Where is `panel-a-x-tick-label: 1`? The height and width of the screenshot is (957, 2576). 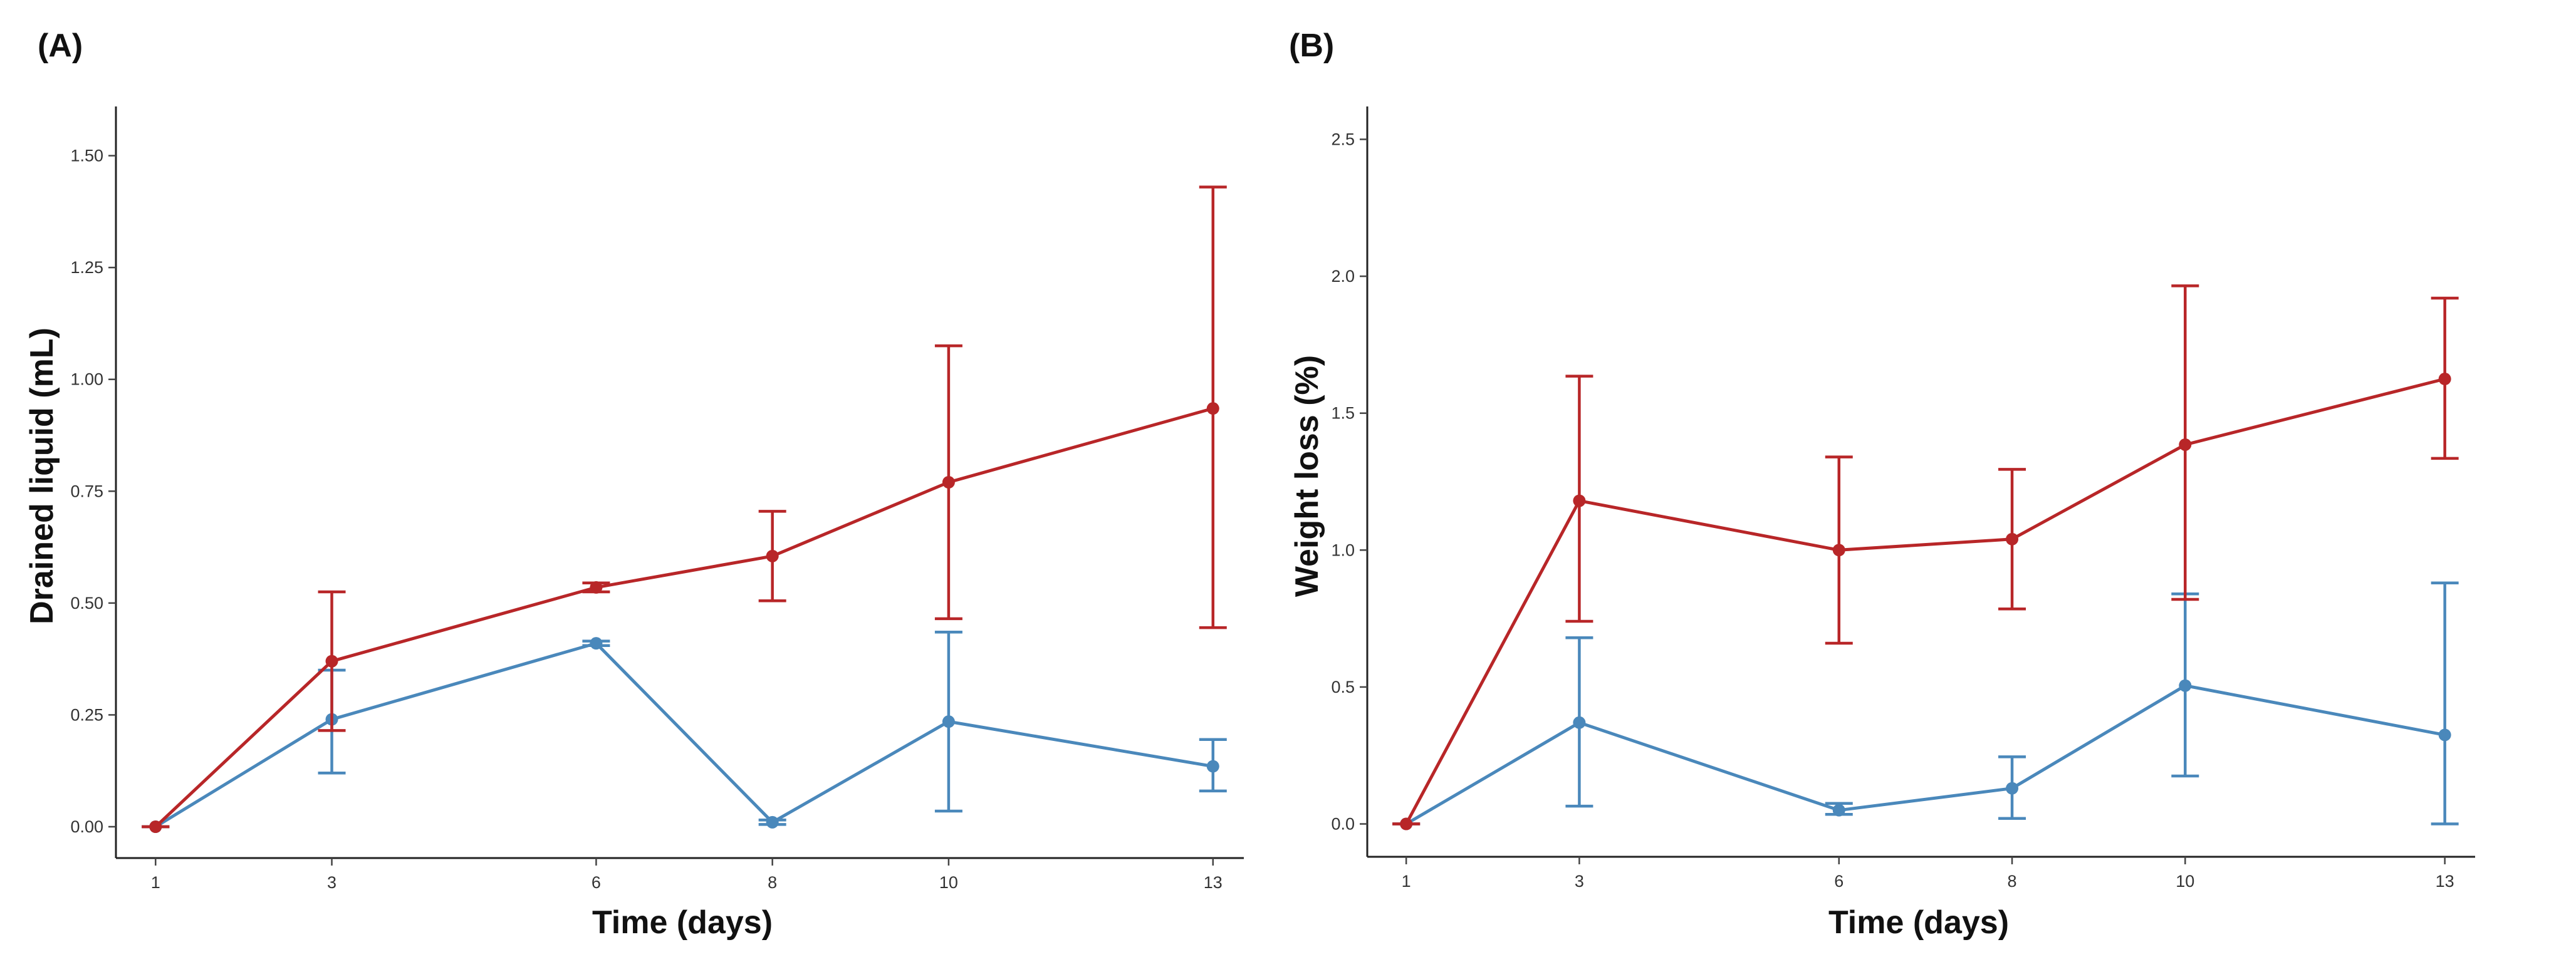 panel-a-x-tick-label: 1 is located at coordinates (155, 883).